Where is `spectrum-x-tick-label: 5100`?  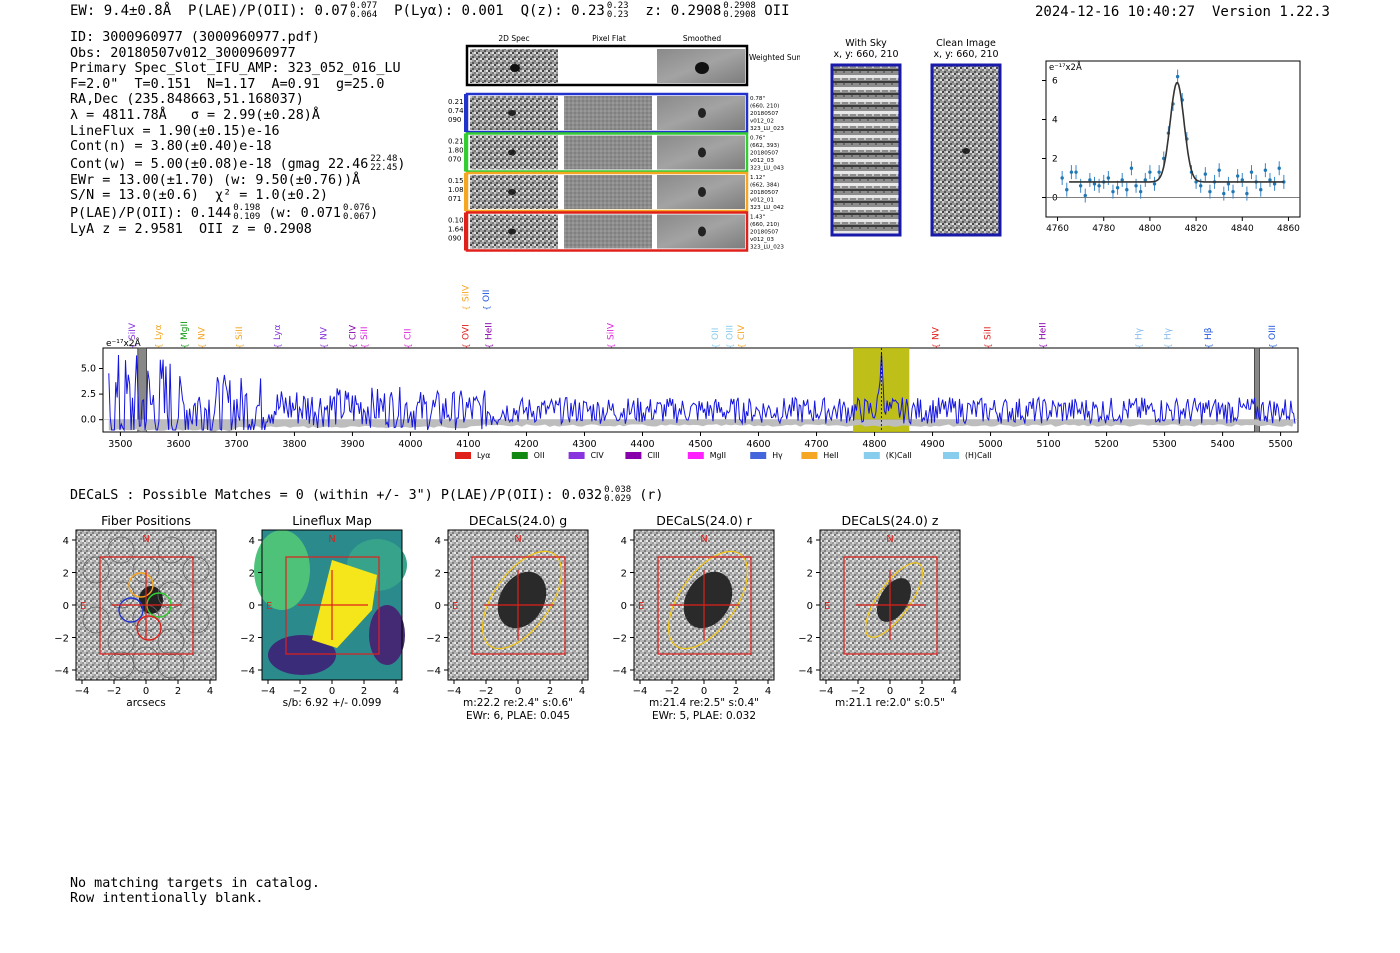
spectrum-x-tick-label: 5100 is located at coordinates (1048, 444).